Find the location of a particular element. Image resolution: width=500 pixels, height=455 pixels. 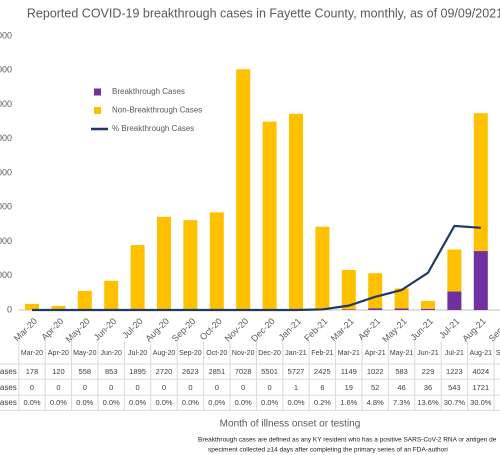

table-header: Aug-21 is located at coordinates (481, 353).